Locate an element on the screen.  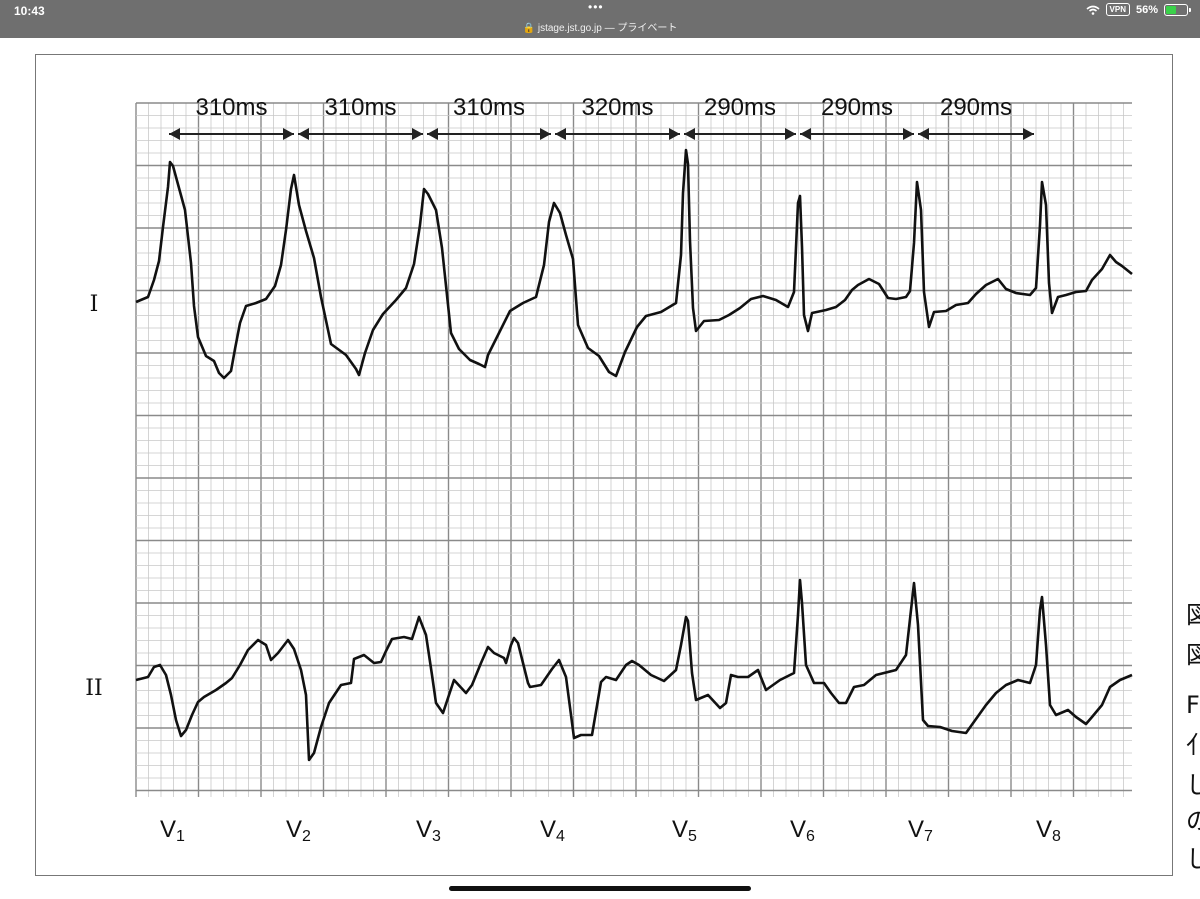
wifi-icon is located at coordinates (1093, 10).